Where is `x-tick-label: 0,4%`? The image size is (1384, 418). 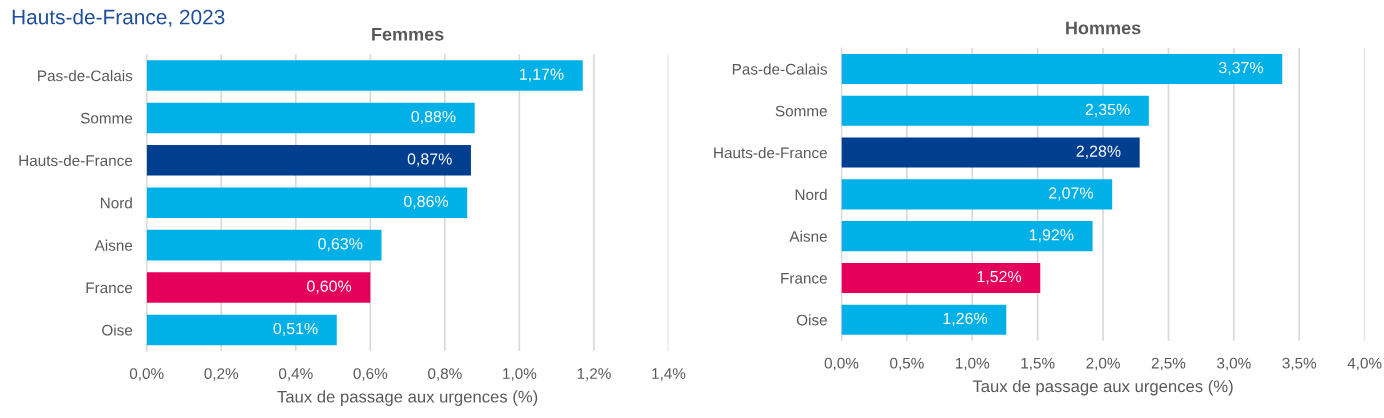 x-tick-label: 0,4% is located at coordinates (295, 374).